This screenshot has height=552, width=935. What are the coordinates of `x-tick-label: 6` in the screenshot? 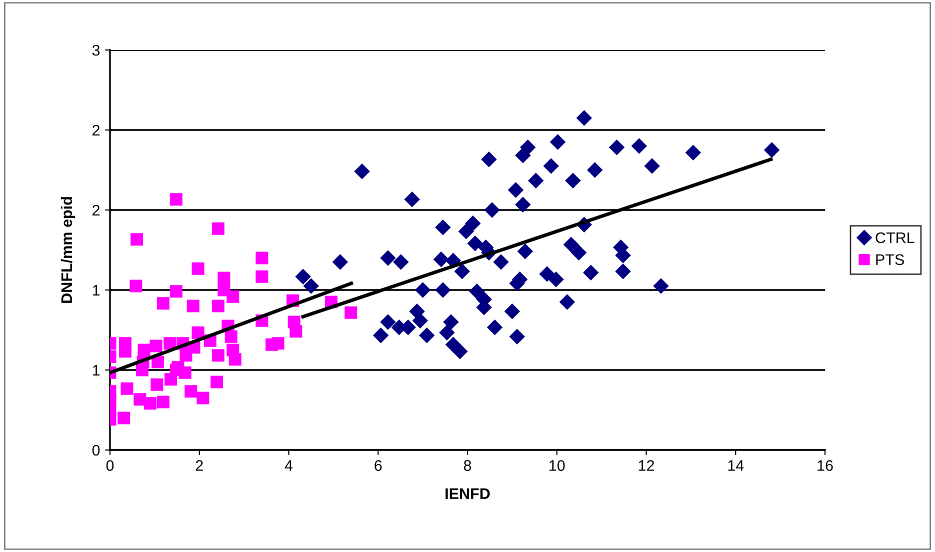 It's located at (378, 465).